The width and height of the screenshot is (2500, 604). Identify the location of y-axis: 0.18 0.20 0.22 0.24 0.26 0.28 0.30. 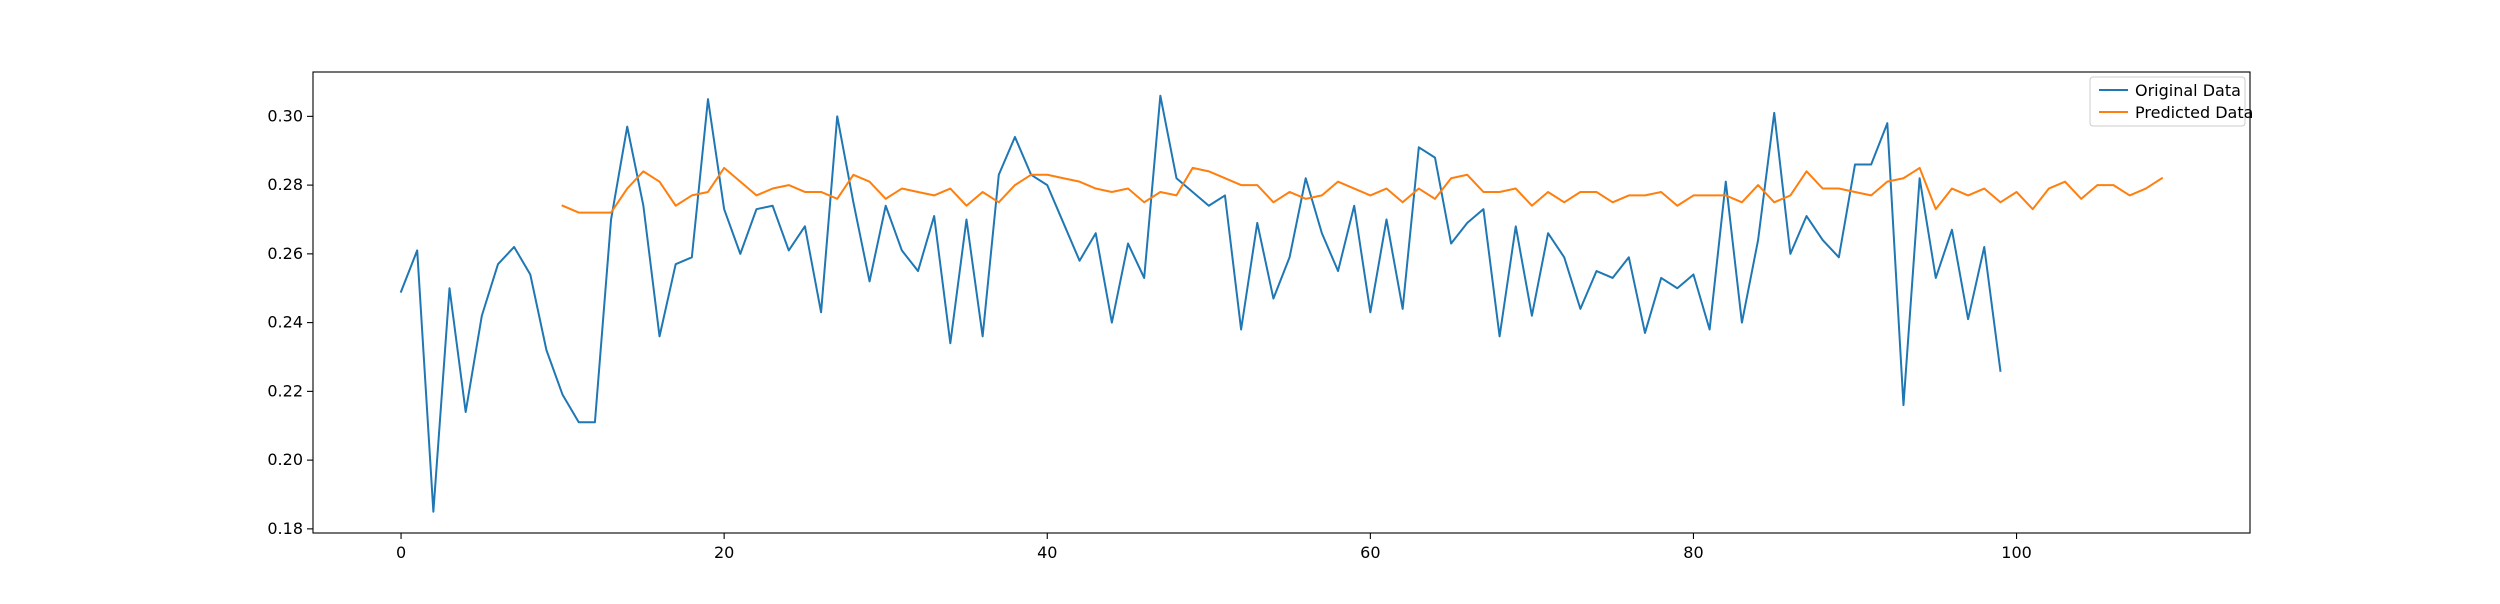
(290, 322).